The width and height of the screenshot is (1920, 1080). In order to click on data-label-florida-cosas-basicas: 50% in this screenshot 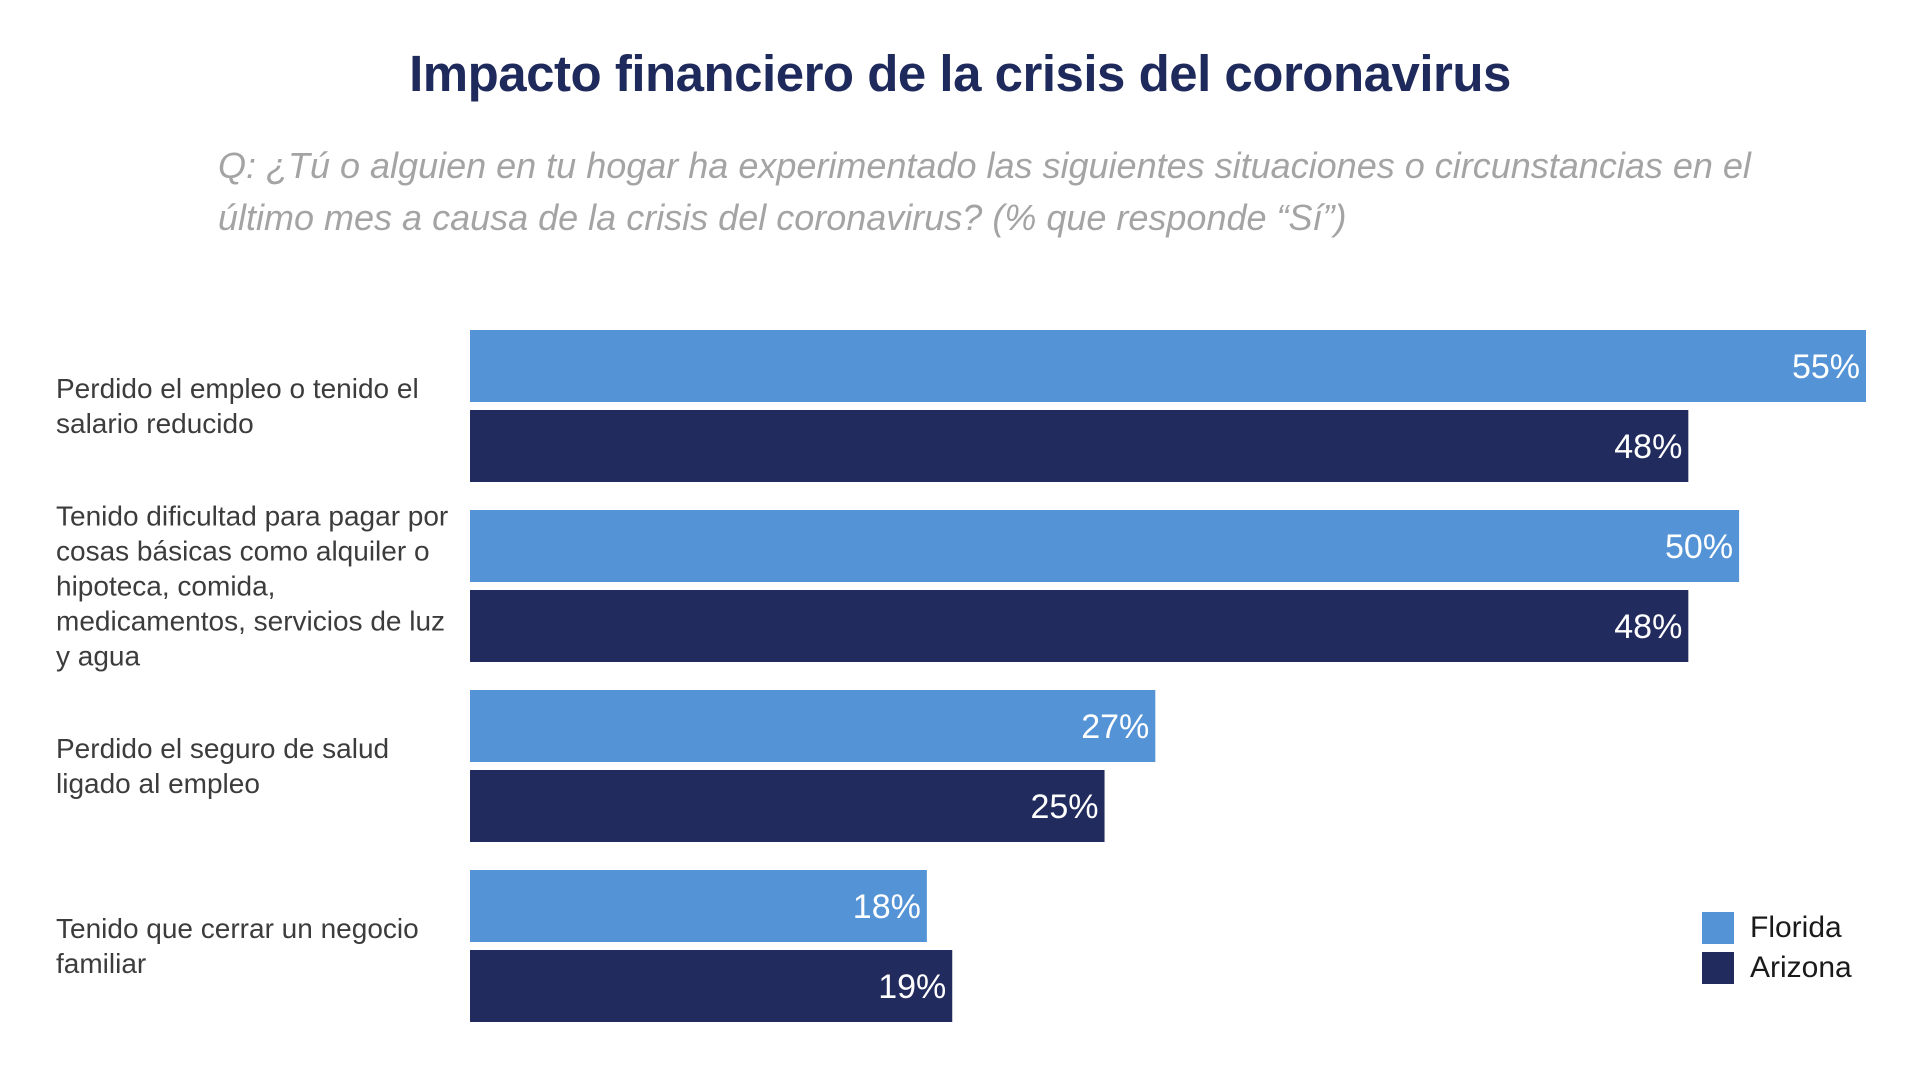, I will do `click(1699, 547)`.